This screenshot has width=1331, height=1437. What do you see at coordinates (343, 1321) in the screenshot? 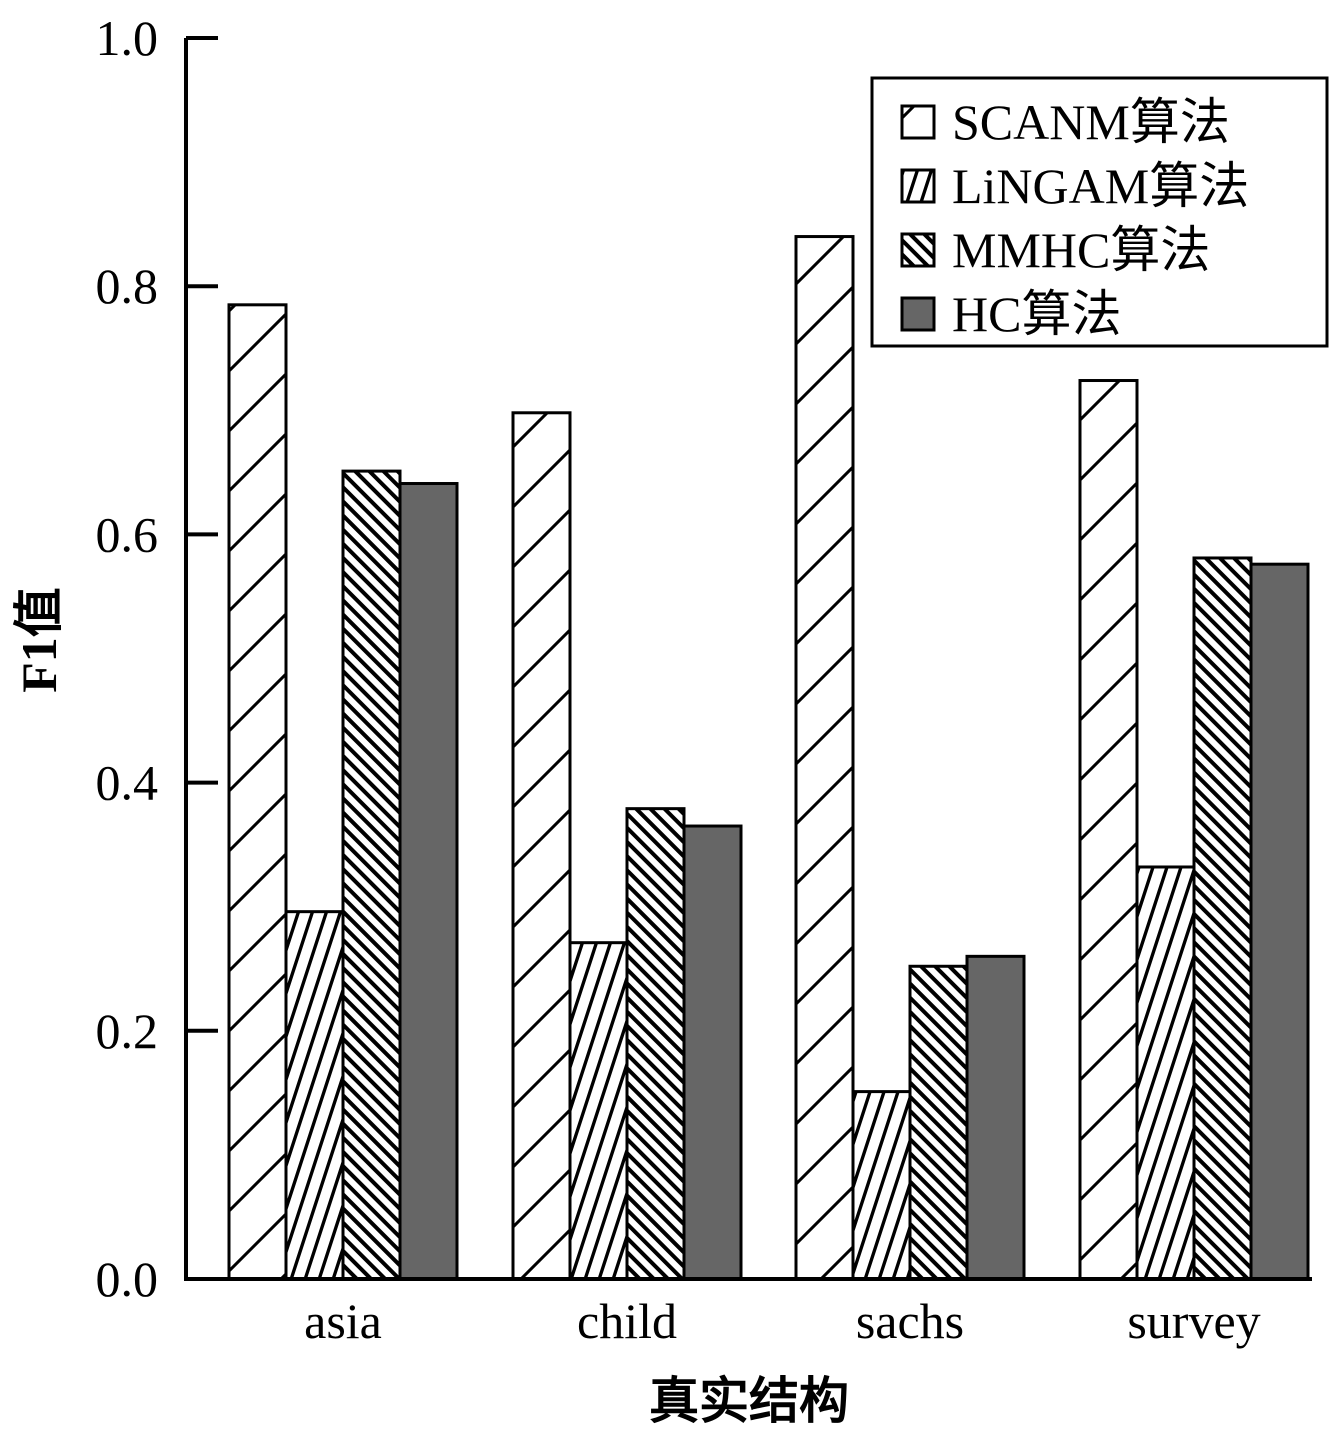
I see `x-tick-label: asia` at bounding box center [343, 1321].